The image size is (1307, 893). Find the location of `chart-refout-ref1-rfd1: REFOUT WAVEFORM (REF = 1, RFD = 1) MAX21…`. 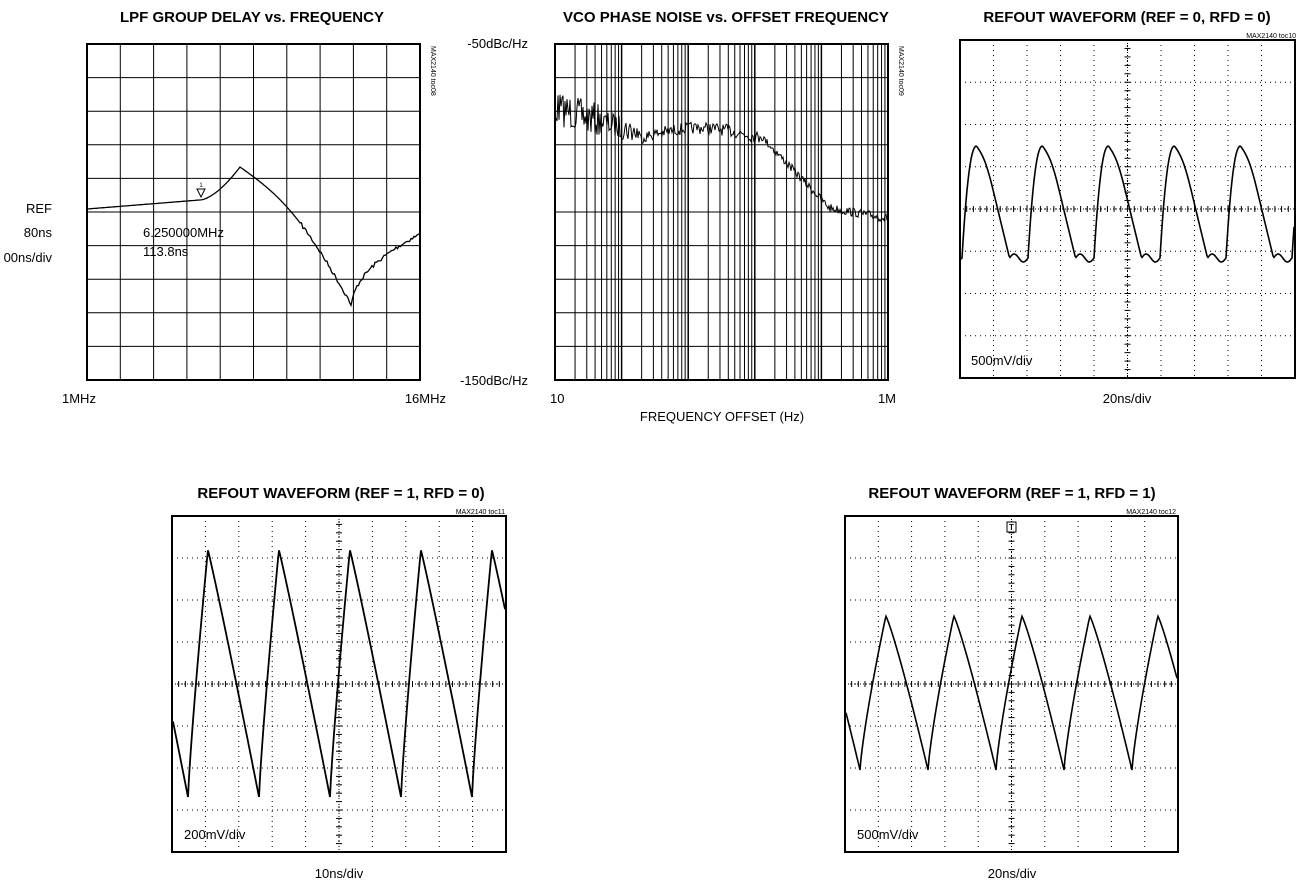

chart-refout-ref1-rfd1: REFOUT WAVEFORM (REF = 1, RFD = 1) MAX21… is located at coordinates (1011, 683).